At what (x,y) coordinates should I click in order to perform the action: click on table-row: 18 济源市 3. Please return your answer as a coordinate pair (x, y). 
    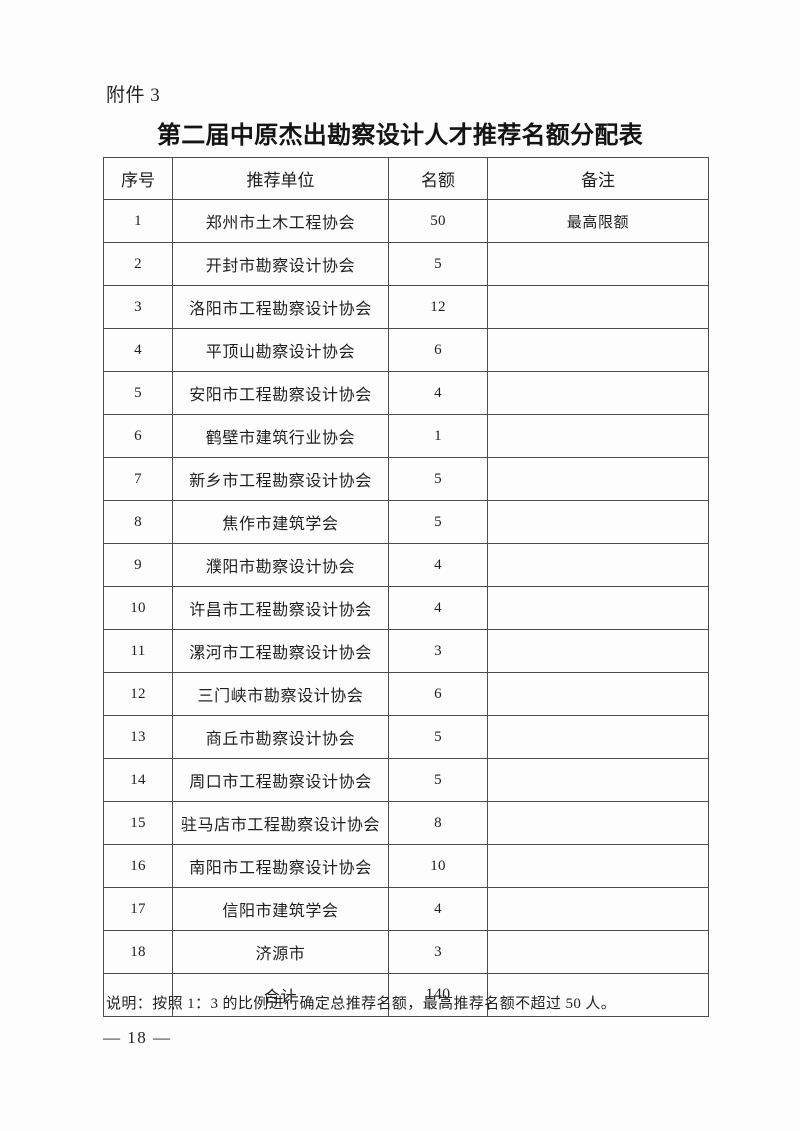
    Looking at the image, I should click on (406, 952).